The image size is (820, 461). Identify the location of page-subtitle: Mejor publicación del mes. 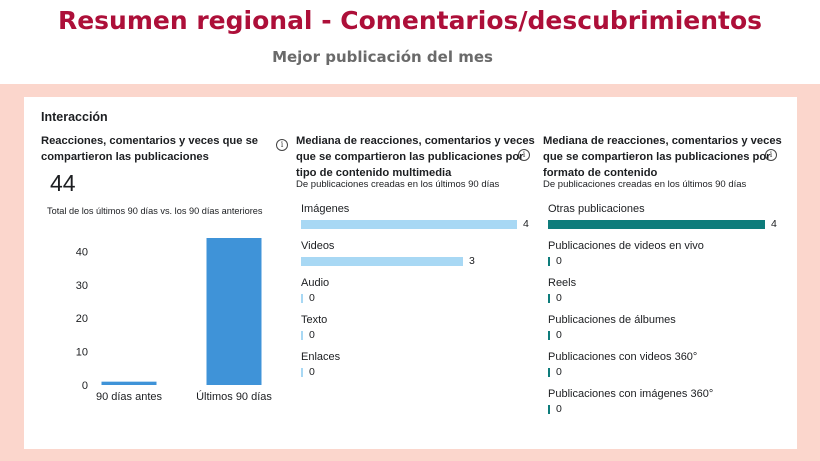
(382, 57).